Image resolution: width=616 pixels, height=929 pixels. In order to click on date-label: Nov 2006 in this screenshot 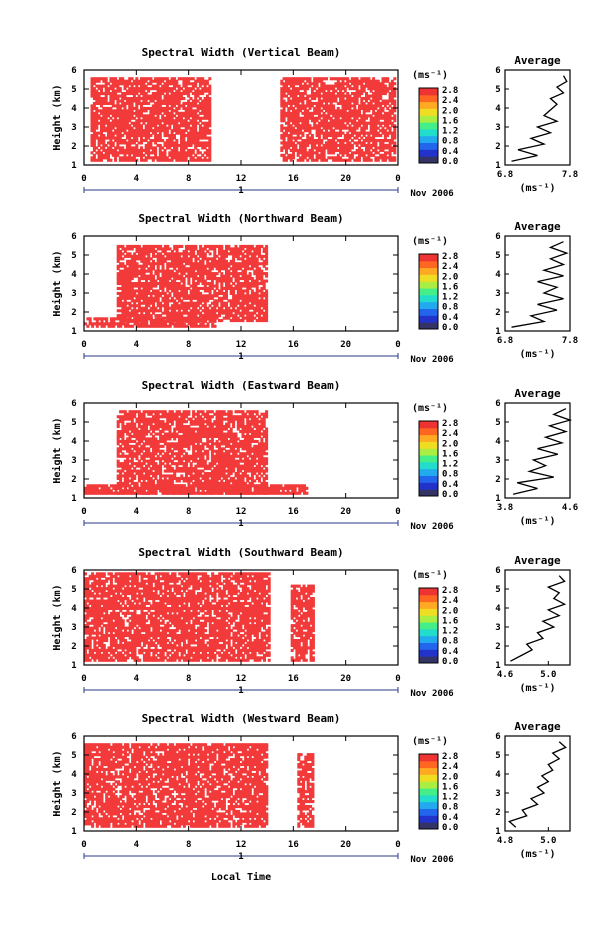, I will do `click(431, 360)`.